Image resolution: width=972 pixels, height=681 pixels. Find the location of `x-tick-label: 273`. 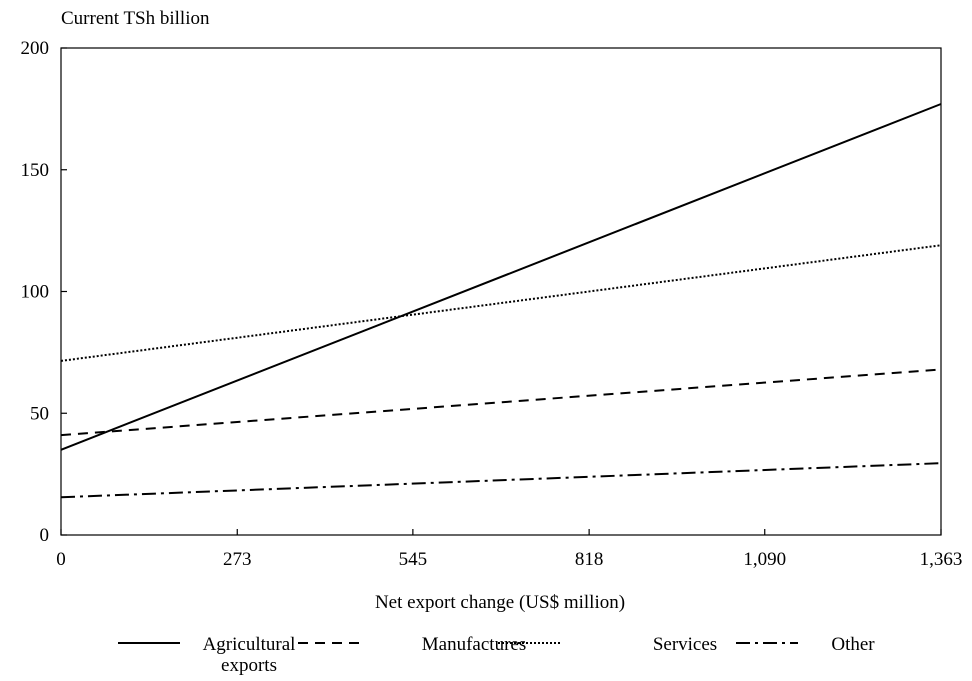

x-tick-label: 273 is located at coordinates (237, 559).